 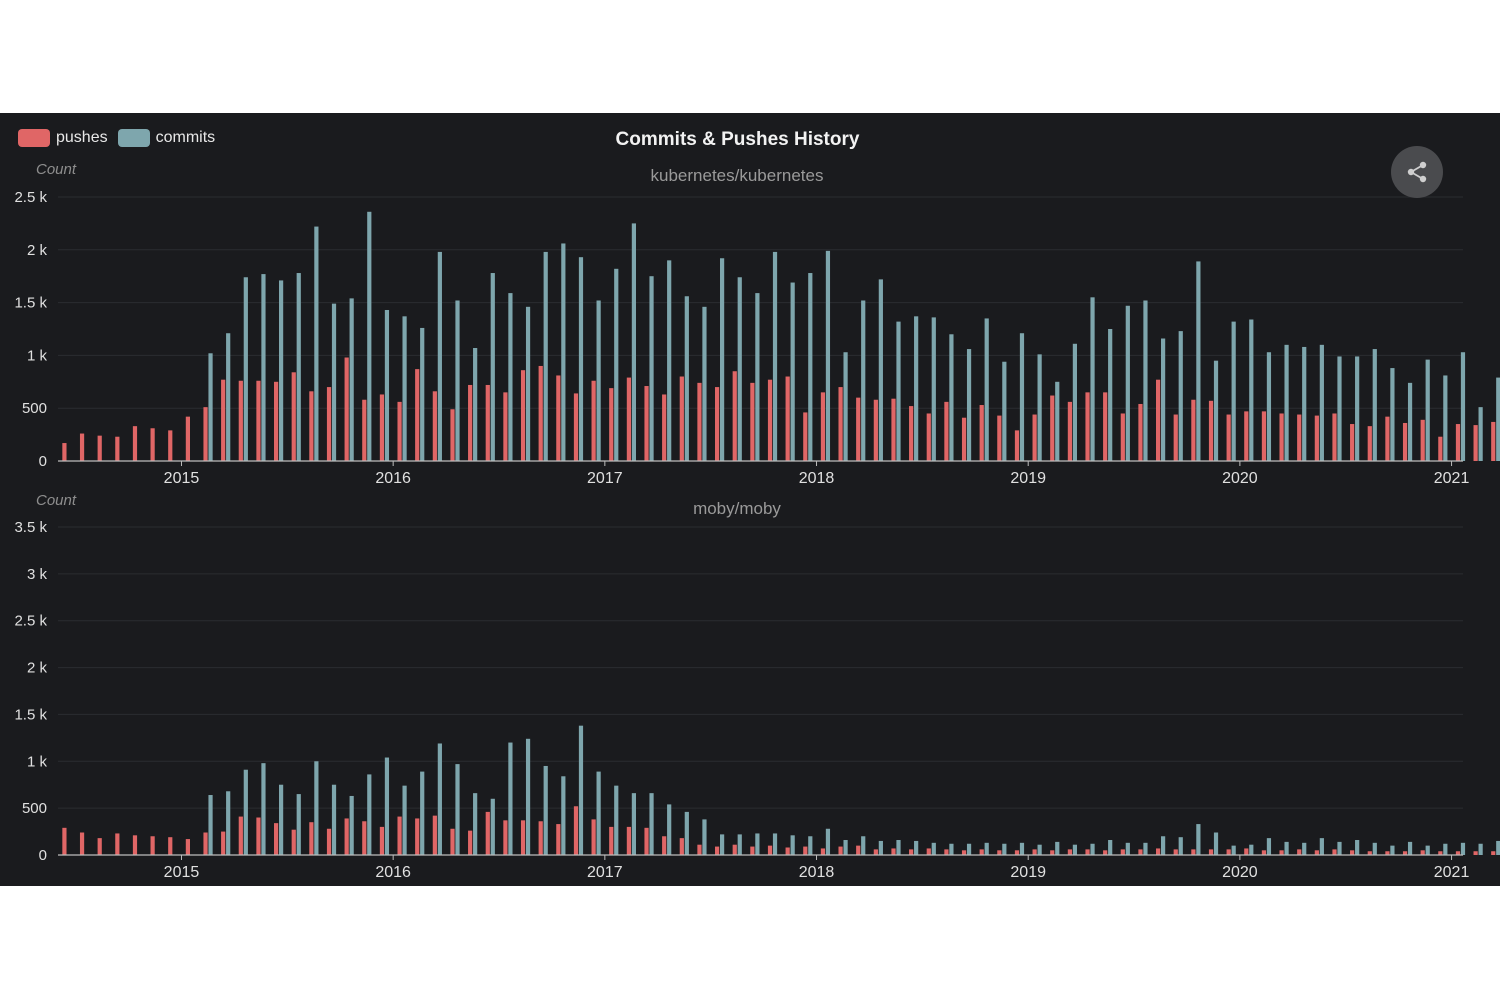 What do you see at coordinates (116, 138) in the screenshot?
I see `legend: pushes commits` at bounding box center [116, 138].